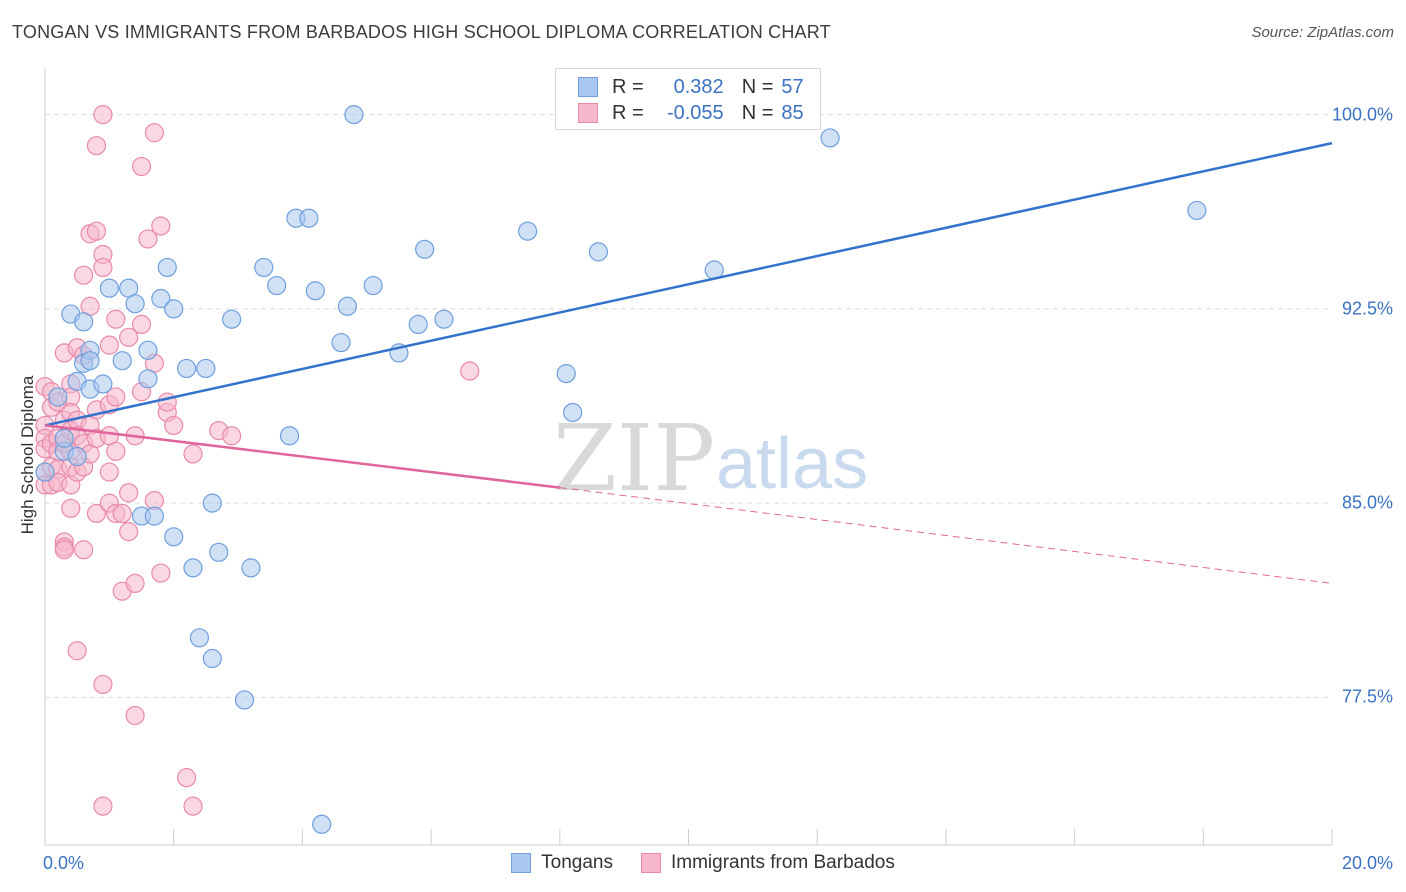  What do you see at coordinates (588, 113) in the screenshot?
I see `legend-swatch-barbados` at bounding box center [588, 113].